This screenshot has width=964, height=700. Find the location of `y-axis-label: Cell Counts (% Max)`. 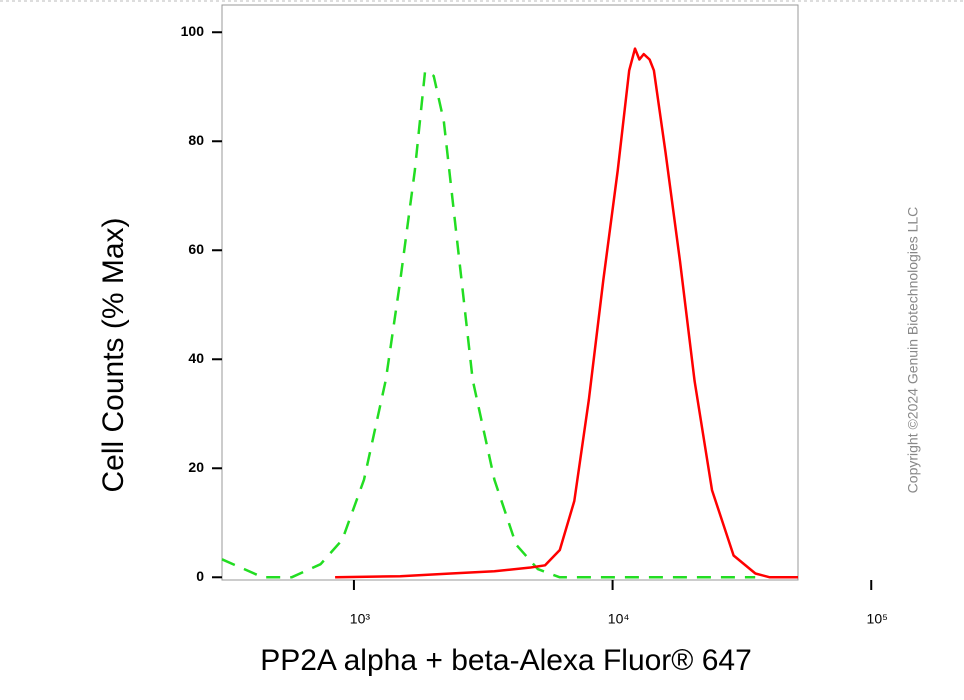

y-axis-label: Cell Counts (% Max) is located at coordinates (113, 354).